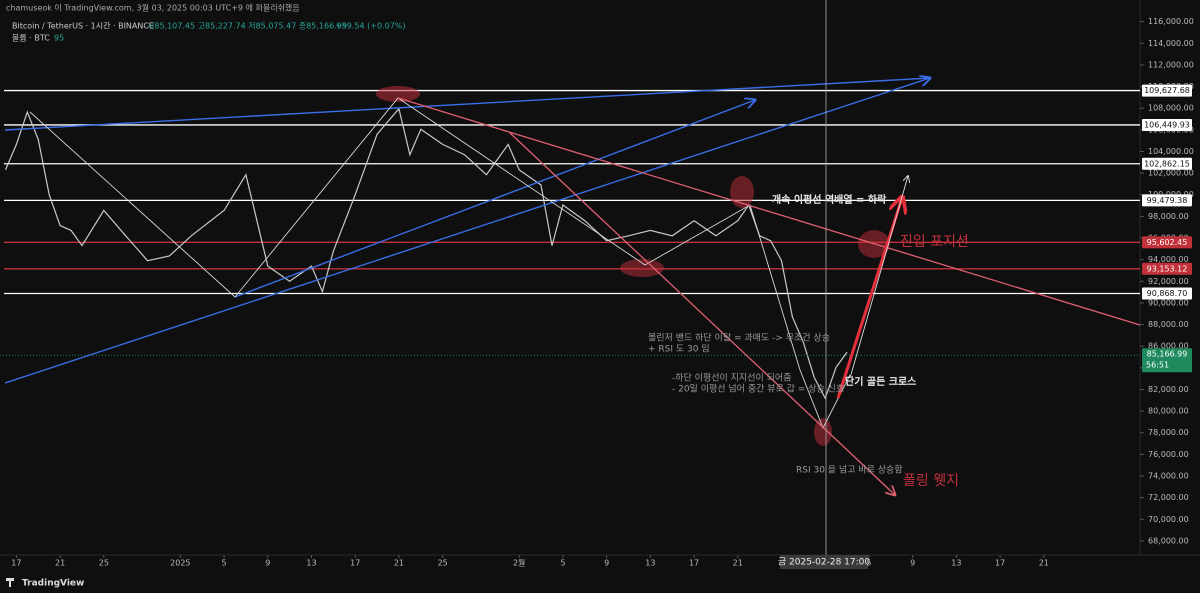 This screenshot has height=593, width=1200. What do you see at coordinates (1168, 389) in the screenshot?
I see `y-tick-label: 82,000.00` at bounding box center [1168, 389].